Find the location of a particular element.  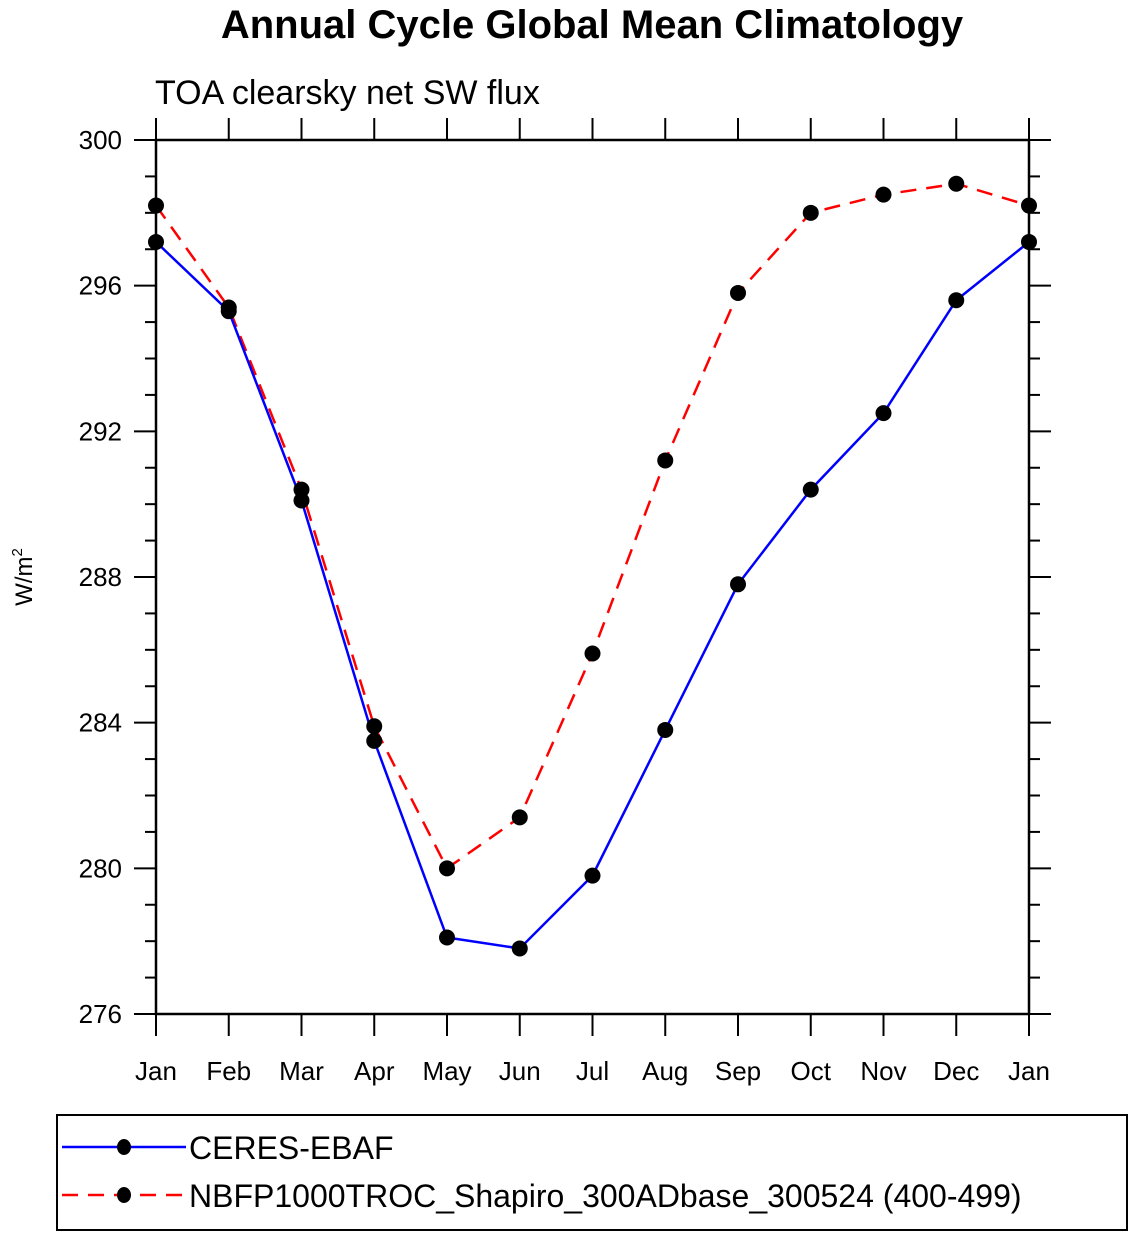

y-tick-label: 300 is located at coordinates (100, 140).